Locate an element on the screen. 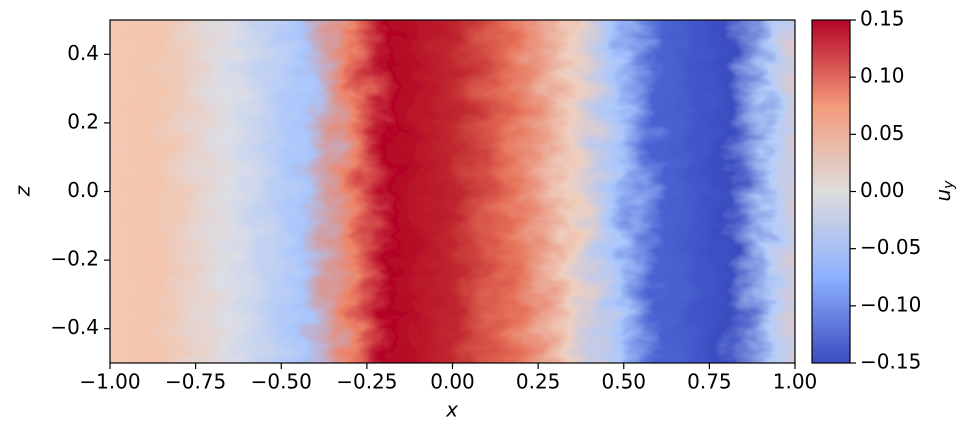 This screenshot has width=971, height=439. colorbar-label-subscript: y is located at coordinates (949, 185).